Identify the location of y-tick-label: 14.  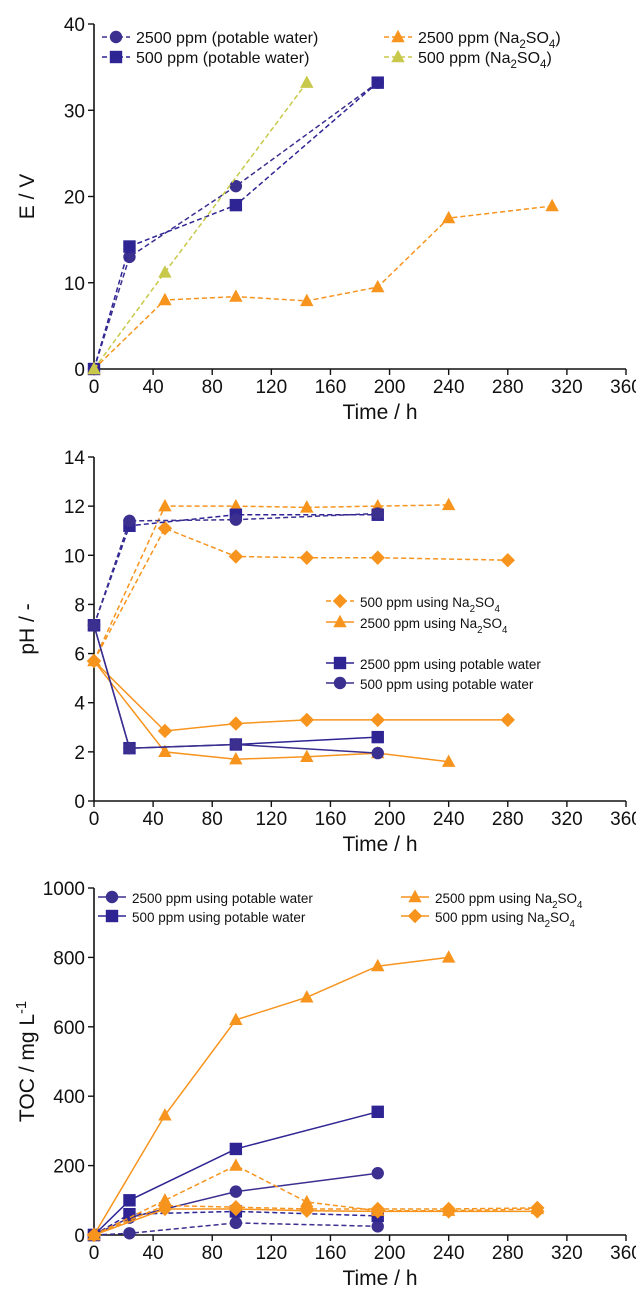
(75, 458).